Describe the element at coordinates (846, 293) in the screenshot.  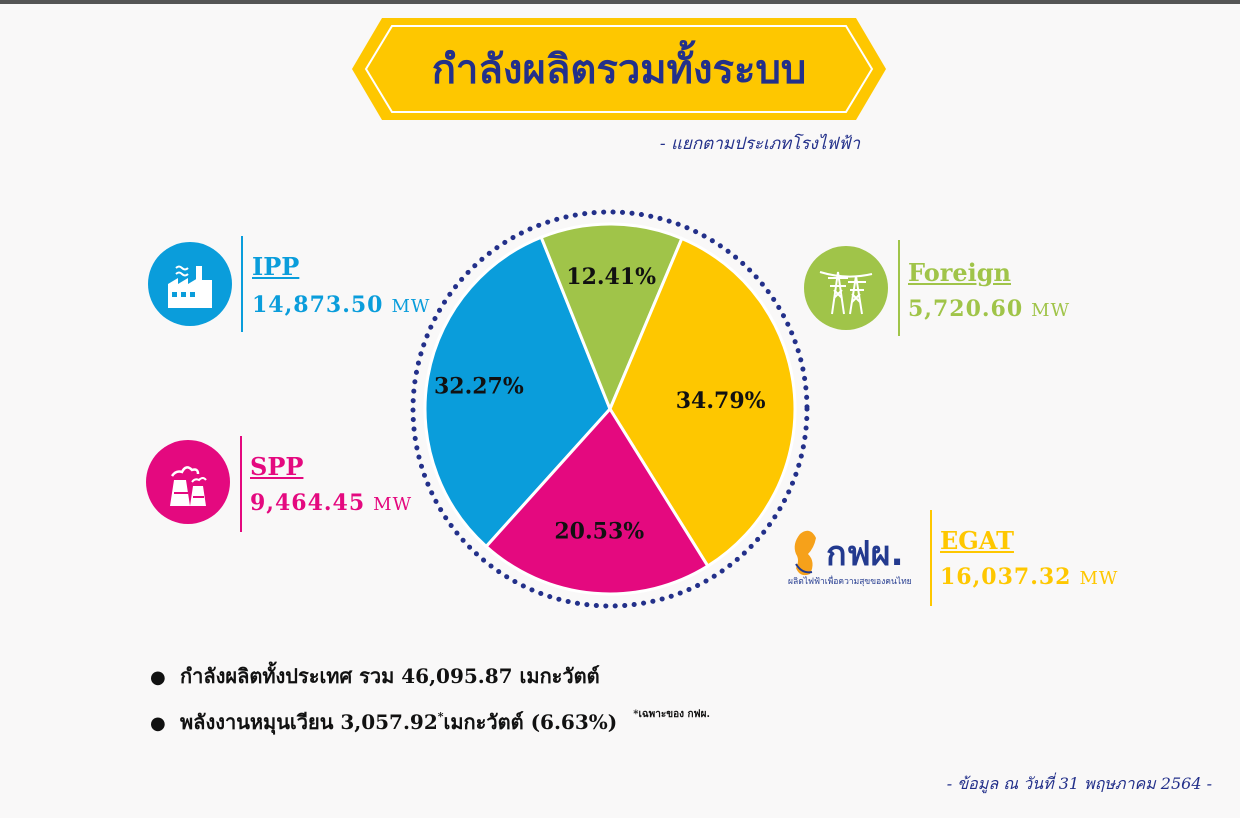
I see `transmission-tower-icon` at that location.